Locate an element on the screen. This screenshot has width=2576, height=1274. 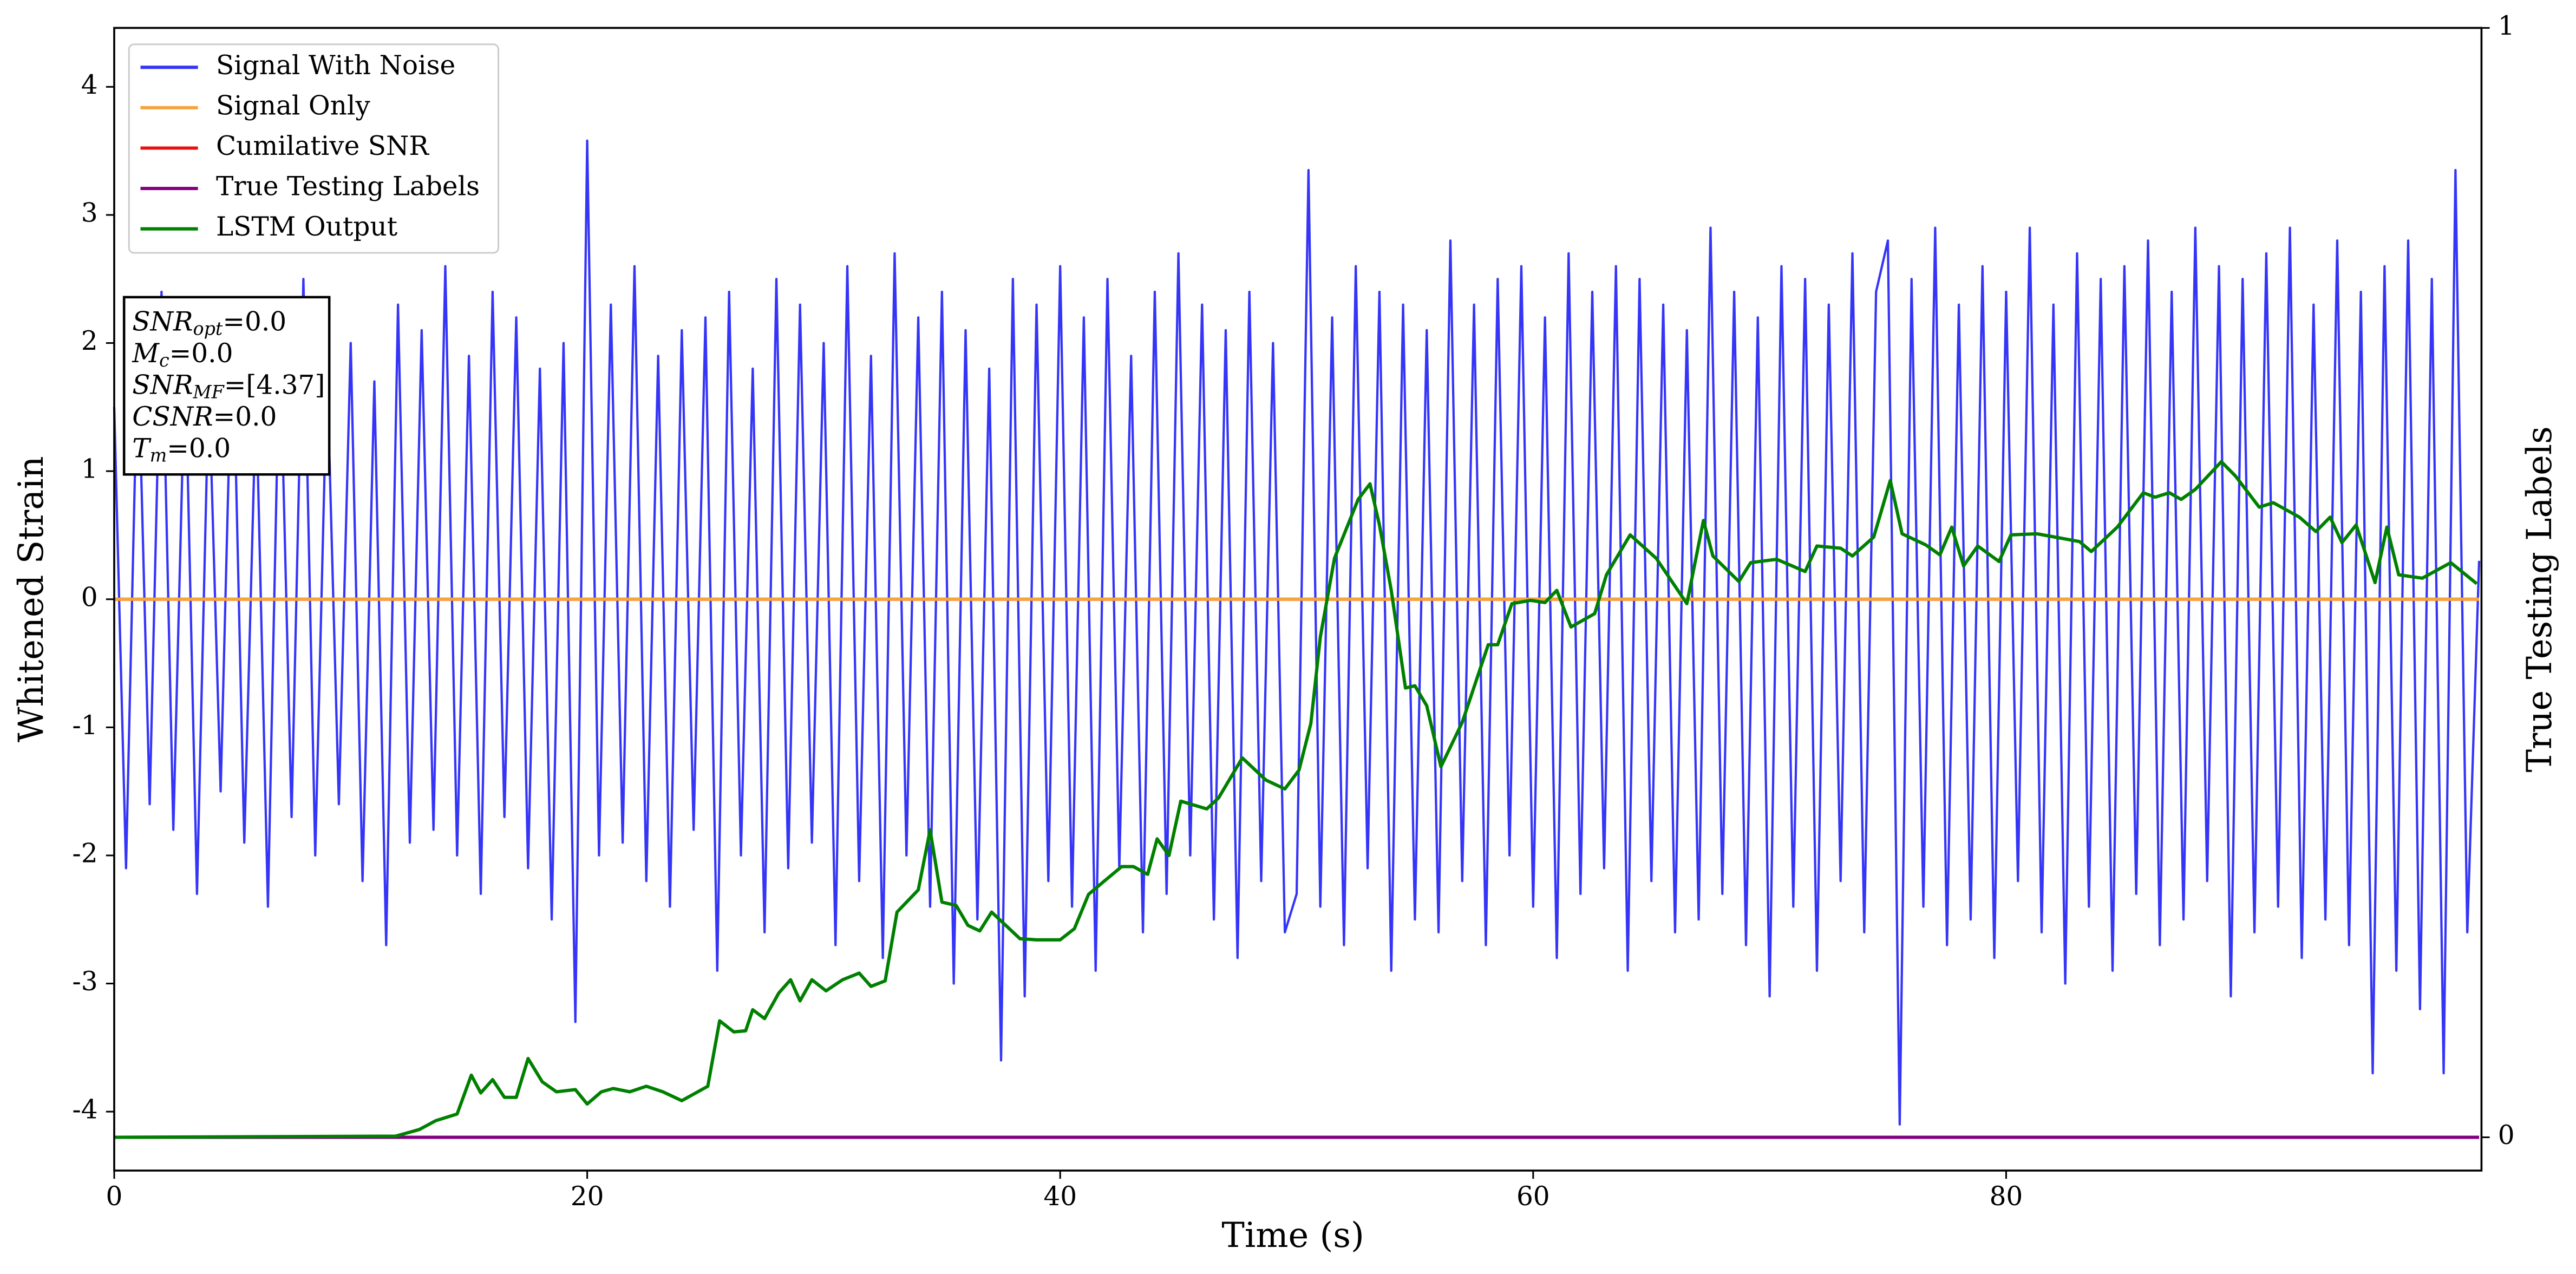
x-axis-label: Time (s) is located at coordinates (1292, 1236).